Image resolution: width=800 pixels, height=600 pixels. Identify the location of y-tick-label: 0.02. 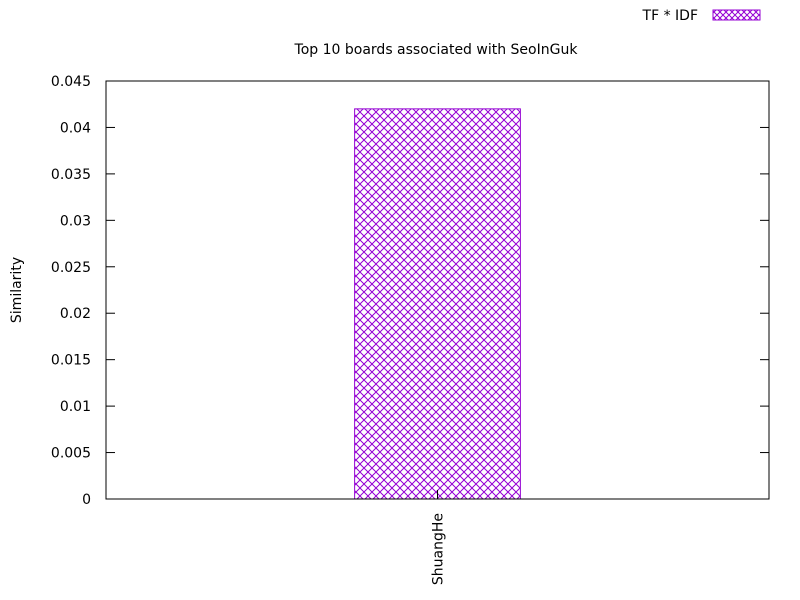
(75, 314).